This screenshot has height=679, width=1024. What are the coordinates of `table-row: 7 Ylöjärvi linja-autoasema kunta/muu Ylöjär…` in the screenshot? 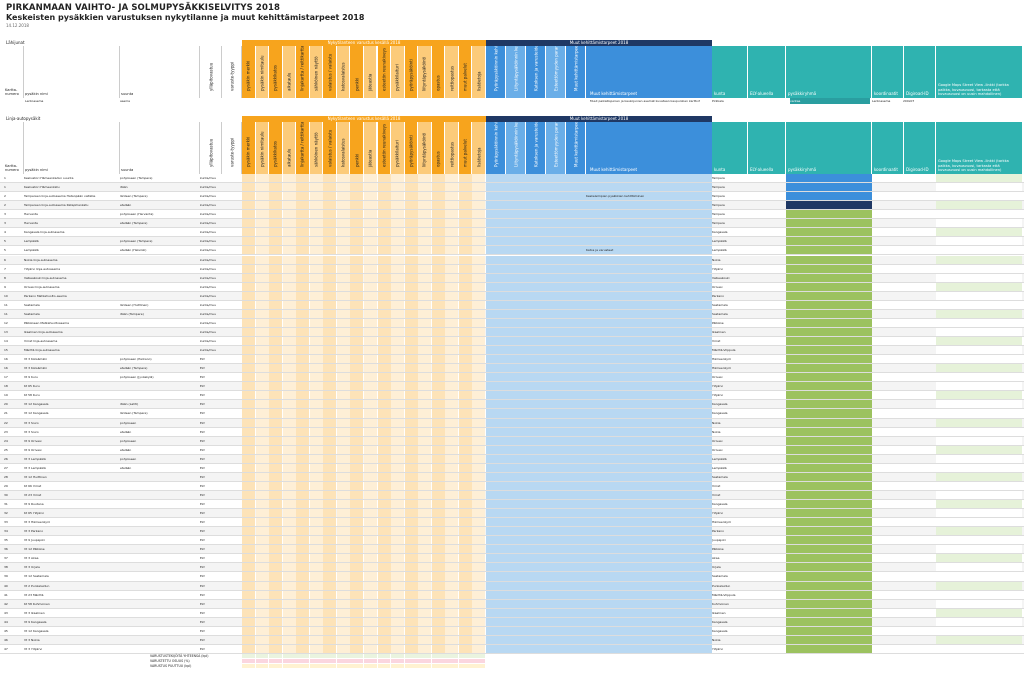 It's located at (512, 269).